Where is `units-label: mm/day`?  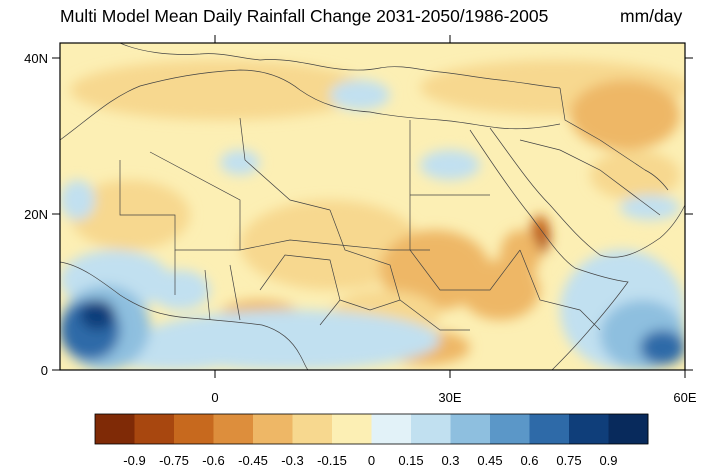
units-label: mm/day is located at coordinates (651, 16).